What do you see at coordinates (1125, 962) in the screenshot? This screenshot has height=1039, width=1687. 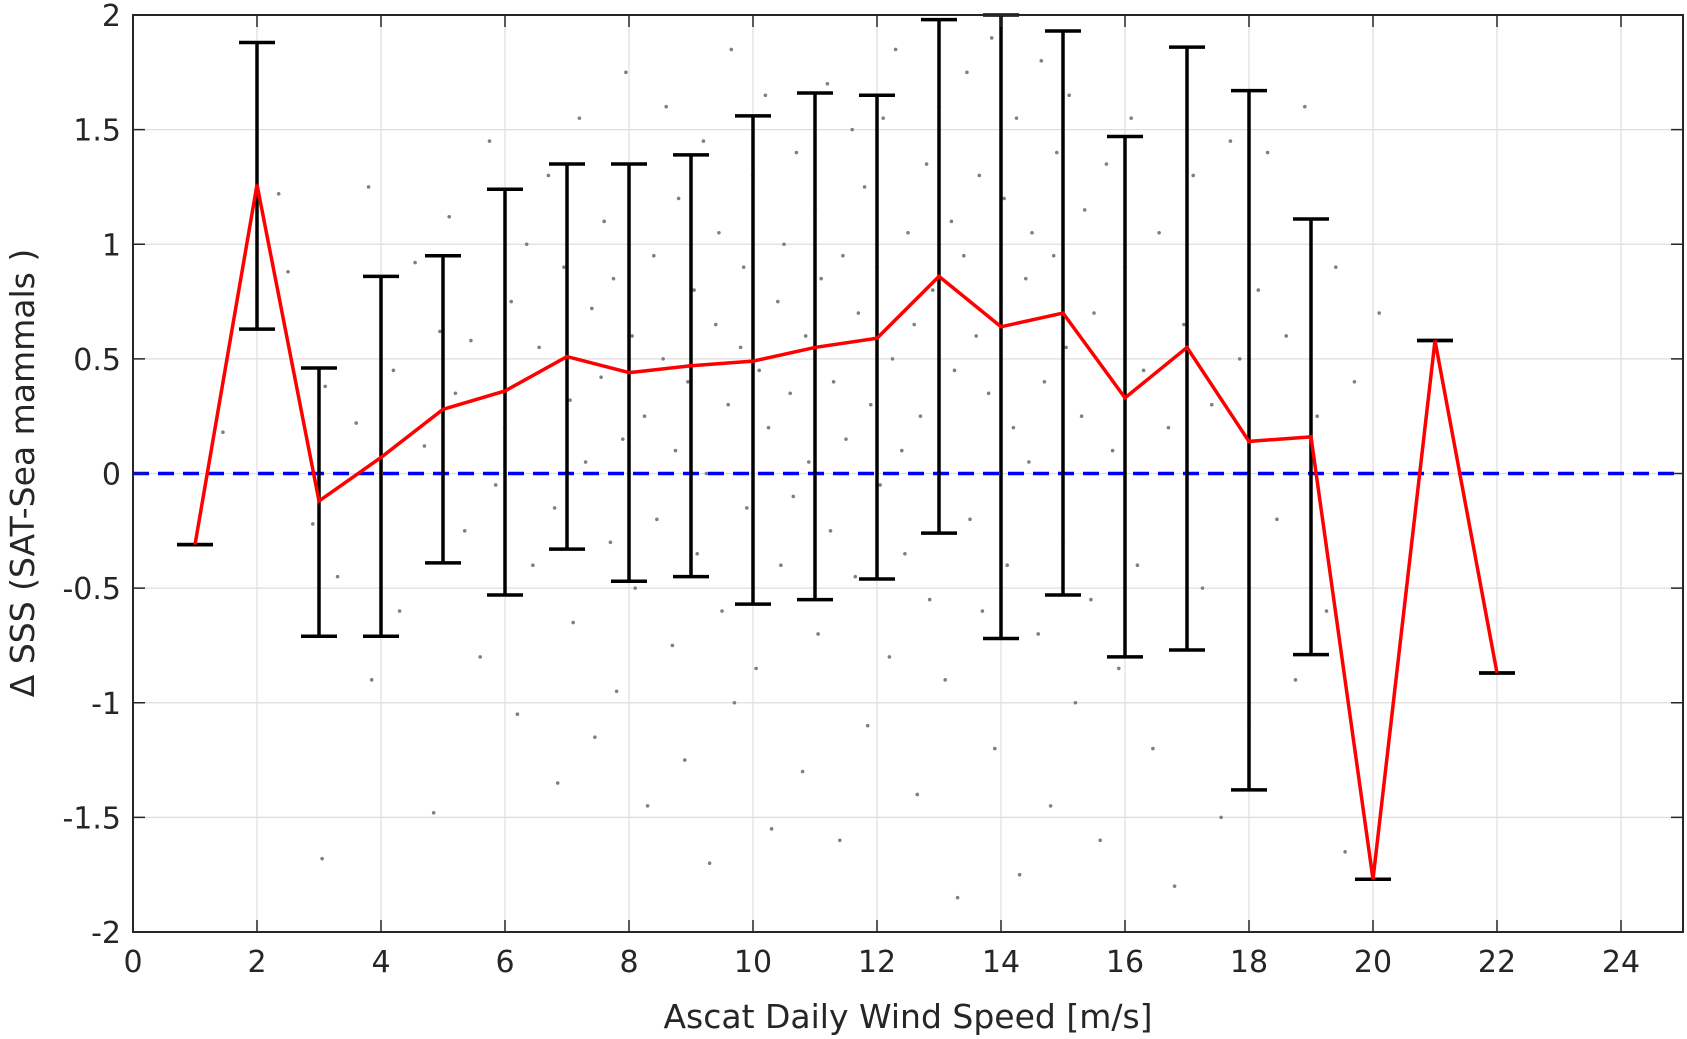 I see `x-tick-label: 16` at bounding box center [1125, 962].